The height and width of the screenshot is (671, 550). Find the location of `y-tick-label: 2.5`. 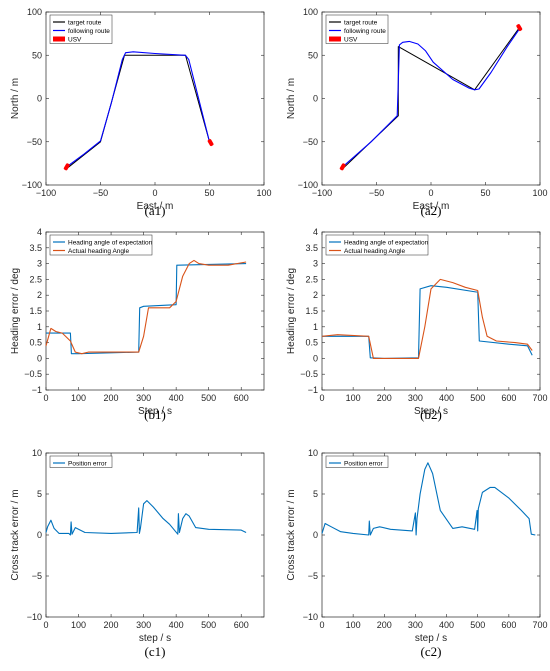

y-tick-label: 2.5 is located at coordinates (311, 279).